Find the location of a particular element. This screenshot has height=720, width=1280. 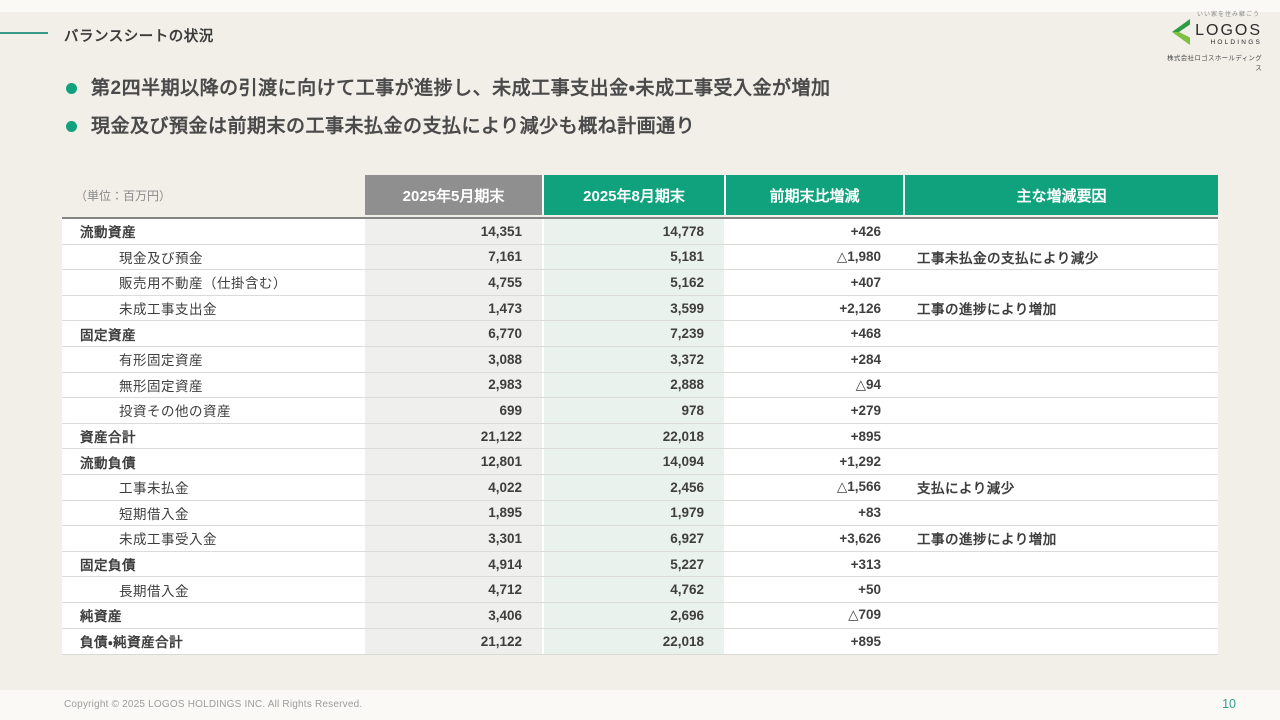

value-aug2025: 5,162 is located at coordinates (633, 282).